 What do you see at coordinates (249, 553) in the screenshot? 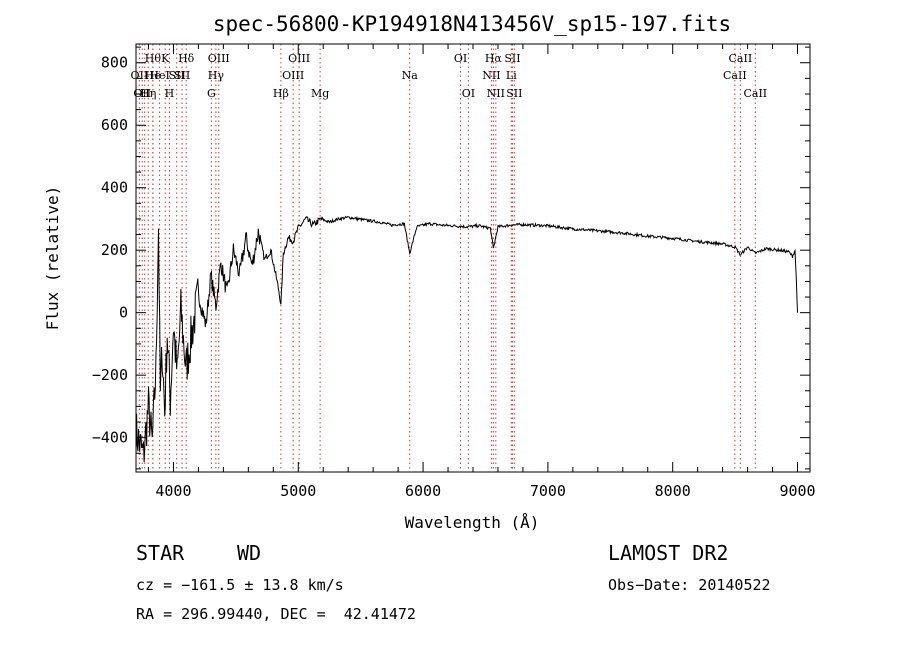
I see `object-subclass: WD` at bounding box center [249, 553].